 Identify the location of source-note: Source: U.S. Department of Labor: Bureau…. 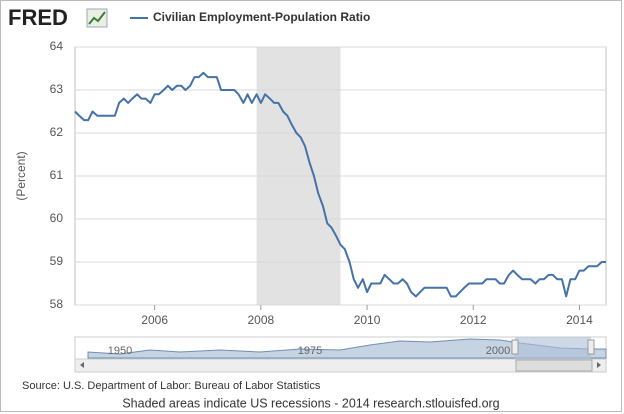
(171, 386).